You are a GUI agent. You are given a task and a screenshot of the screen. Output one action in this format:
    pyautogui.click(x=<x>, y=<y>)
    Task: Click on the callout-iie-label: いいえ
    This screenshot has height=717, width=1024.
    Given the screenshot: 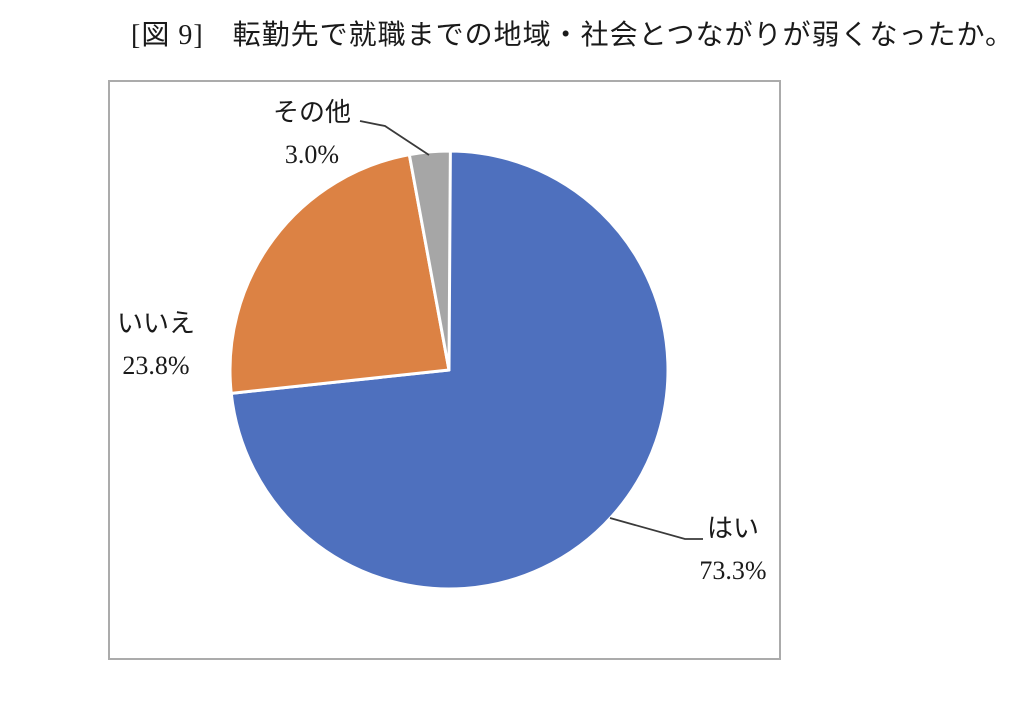 What is the action you would take?
    pyautogui.click(x=155, y=323)
    